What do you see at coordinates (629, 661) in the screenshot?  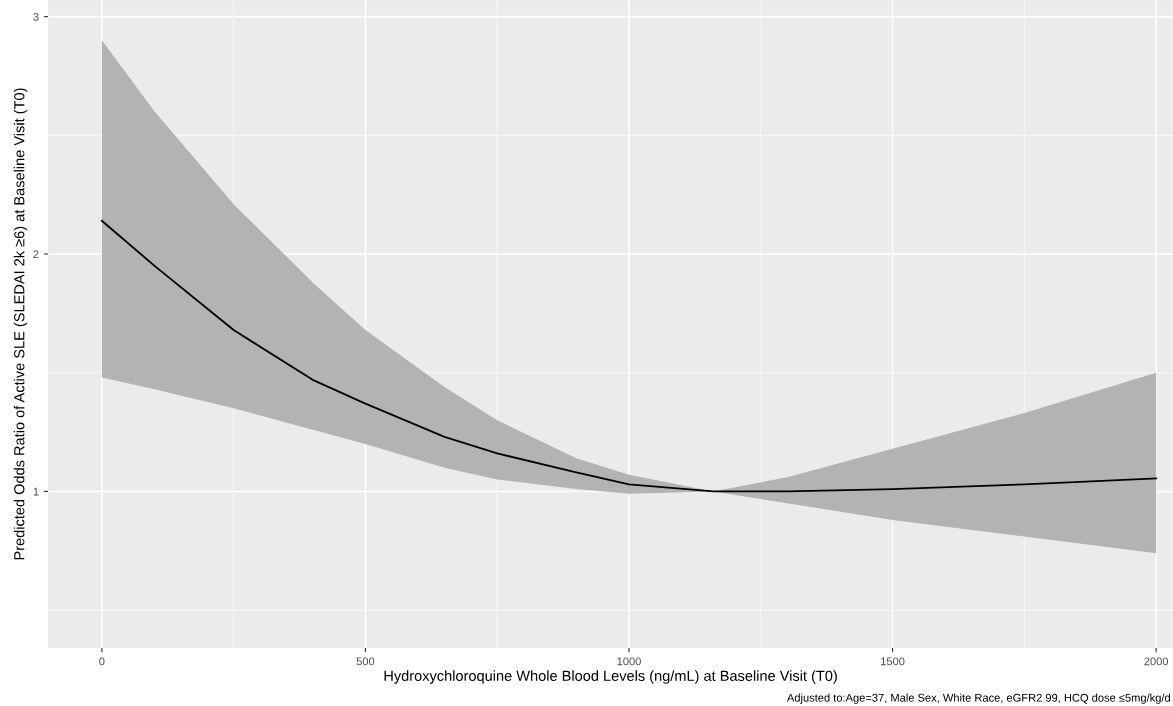 I see `x-tick-label: 1000` at bounding box center [629, 661].